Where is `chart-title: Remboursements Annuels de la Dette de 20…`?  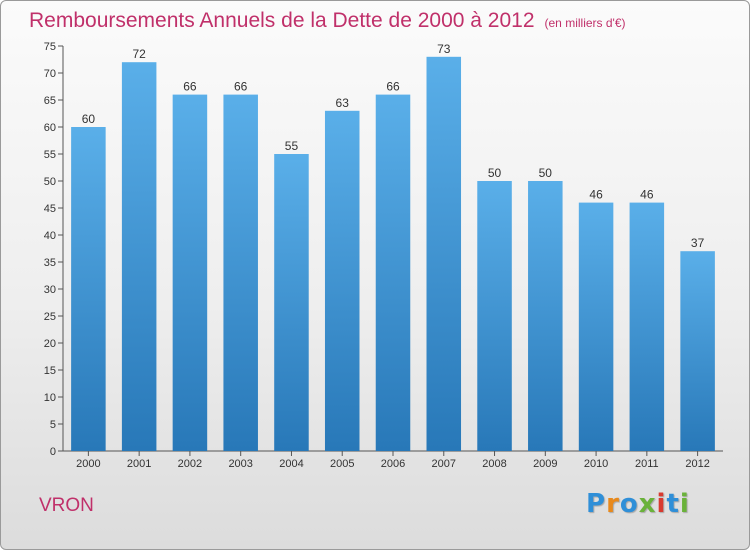
chart-title: Remboursements Annuels de la Dette de 20… is located at coordinates (327, 21).